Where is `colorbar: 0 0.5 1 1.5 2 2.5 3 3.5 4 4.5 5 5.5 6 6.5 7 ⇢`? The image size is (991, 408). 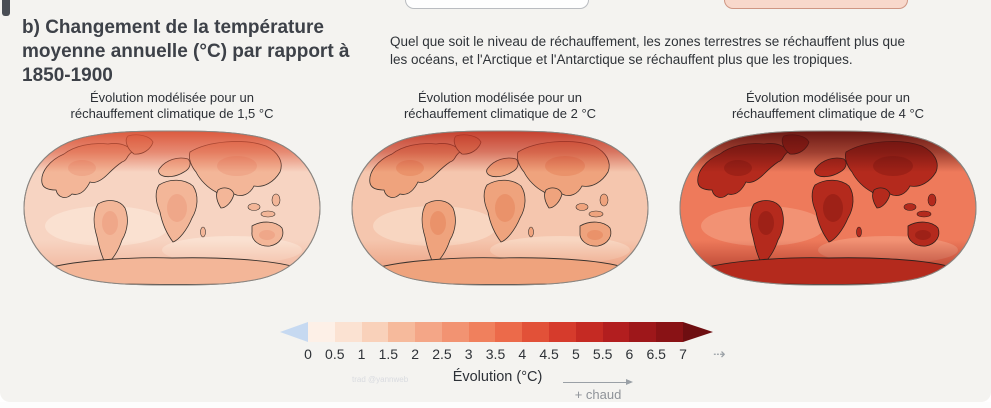 colorbar: 0 0.5 1 1.5 2 2.5 3 3.5 4 4.5 5 5.5 6 6.5 7 ⇢ is located at coordinates (503, 357).